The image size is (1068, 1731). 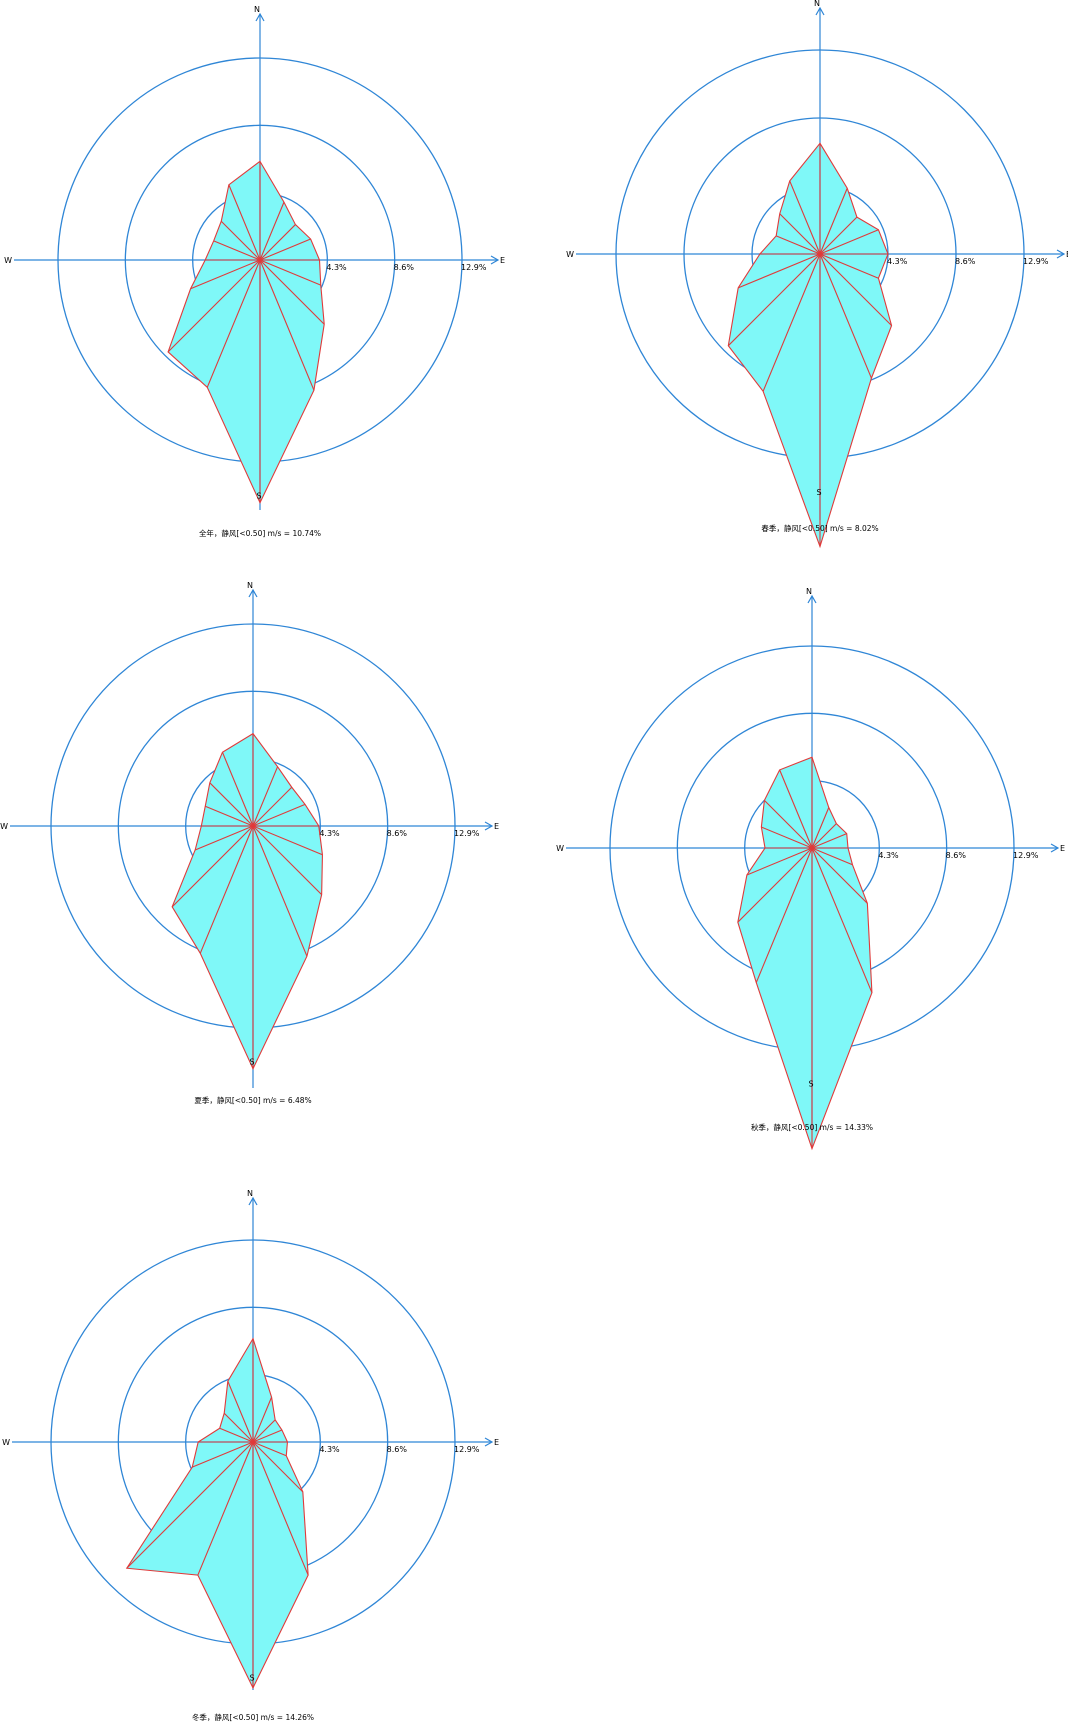 I want to click on chart-caption: 秋季，静风[<0.50] m/s = 14.33%, so click(x=812, y=1127).